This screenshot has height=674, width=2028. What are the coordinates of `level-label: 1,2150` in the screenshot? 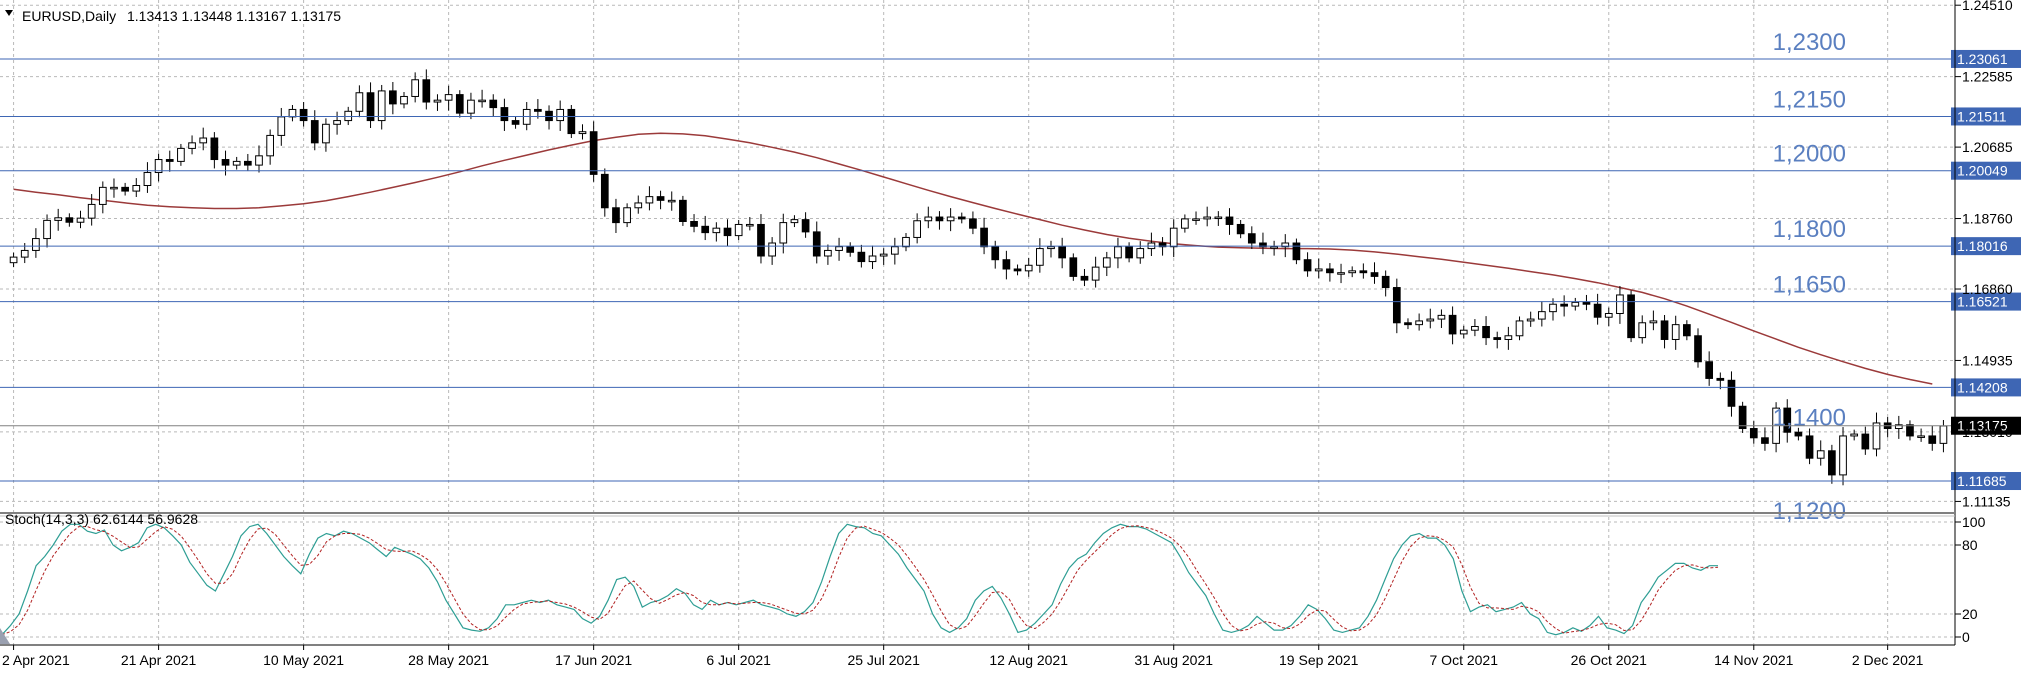 It's located at (1809, 99).